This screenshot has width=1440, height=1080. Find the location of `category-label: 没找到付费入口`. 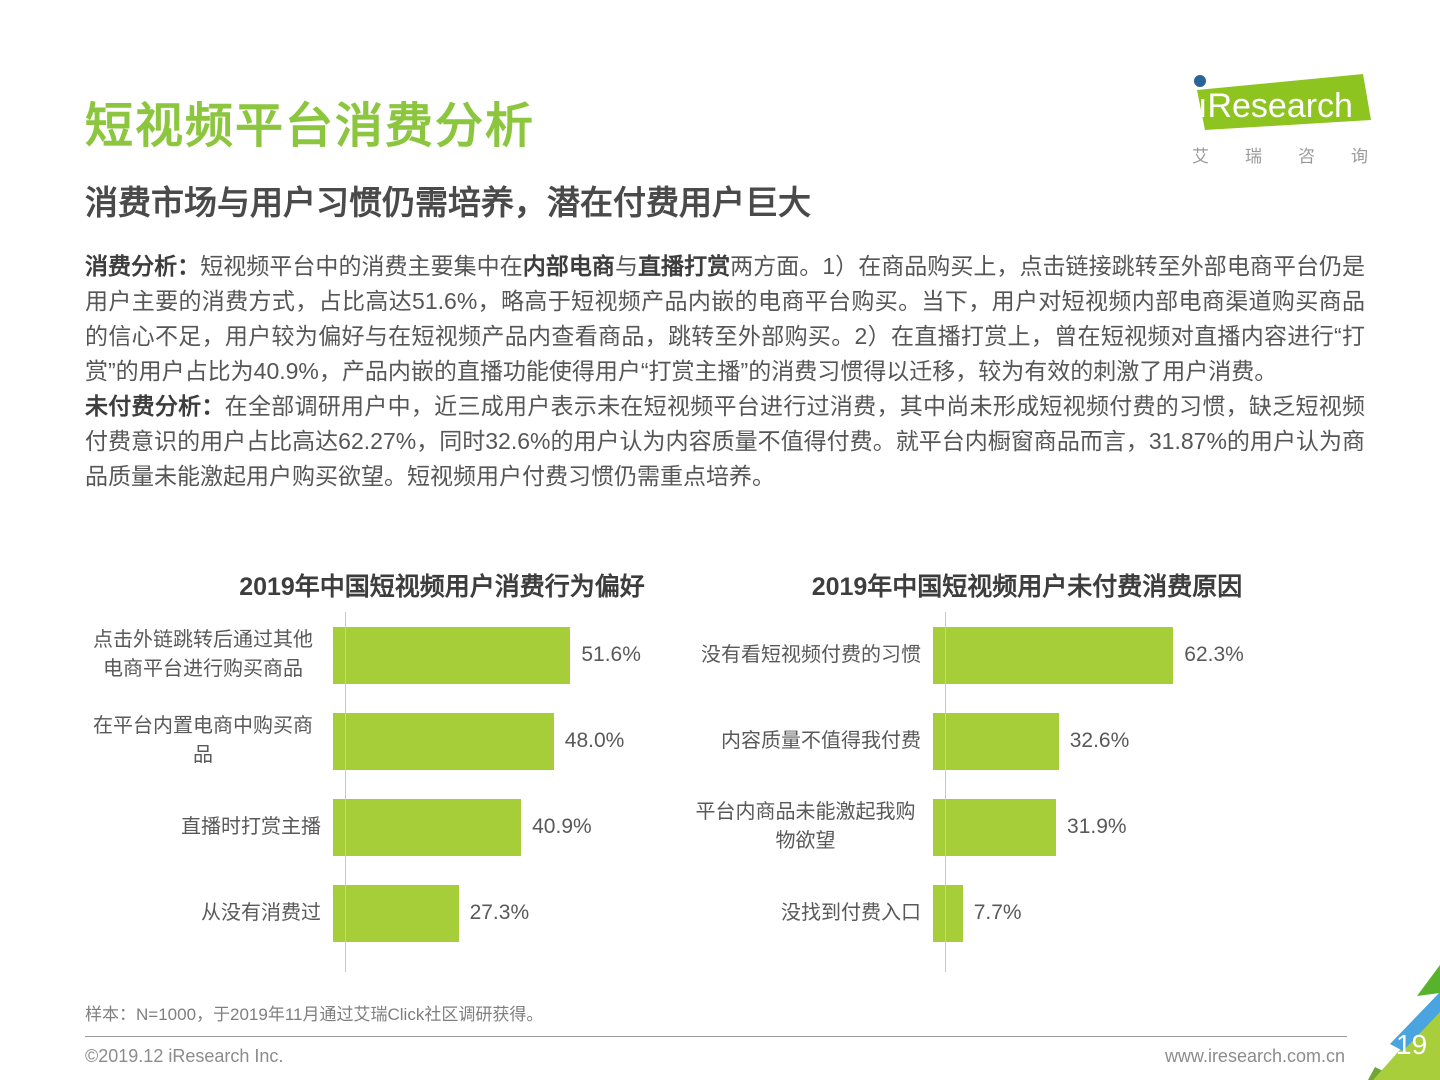

category-label: 没找到付费入口 is located at coordinates (851, 912).